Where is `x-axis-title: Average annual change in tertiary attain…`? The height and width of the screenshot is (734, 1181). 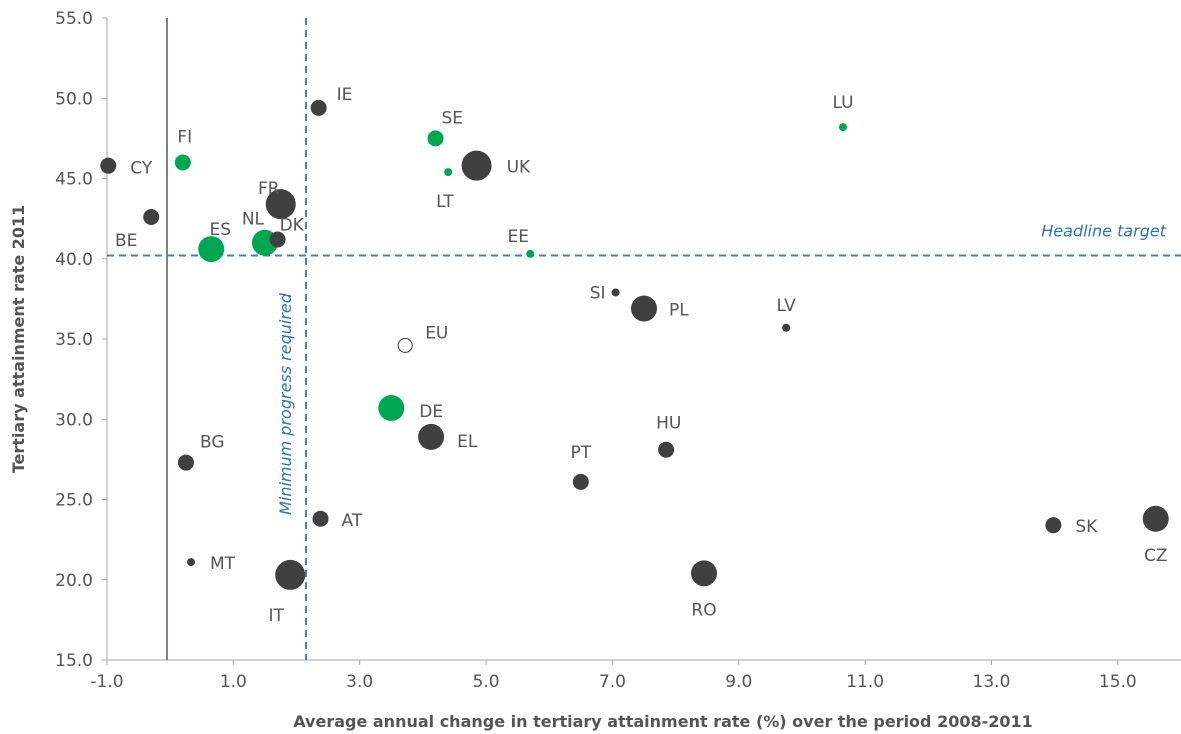 x-axis-title: Average annual change in tertiary attain… is located at coordinates (663, 721).